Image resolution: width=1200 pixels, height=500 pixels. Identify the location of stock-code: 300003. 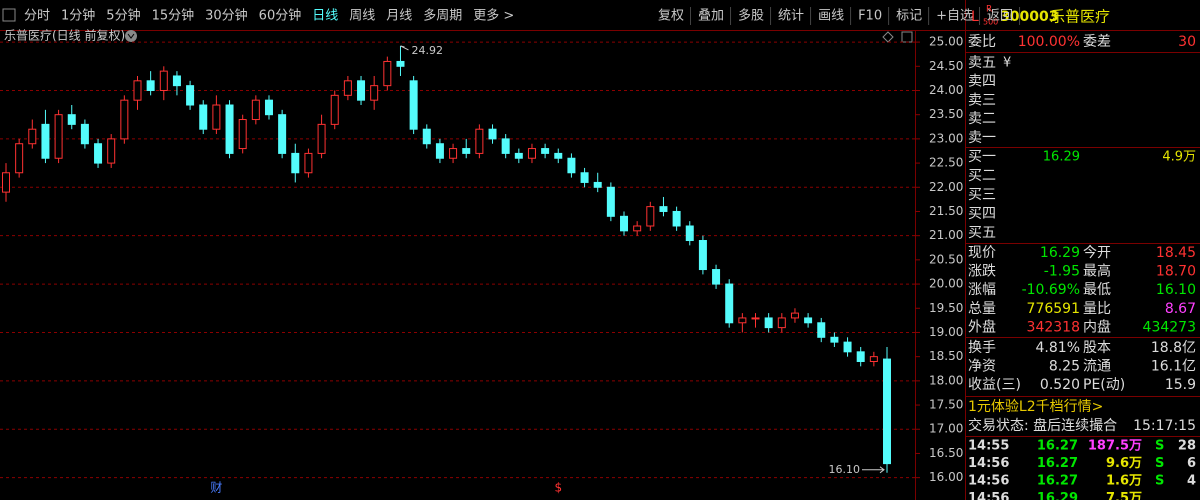
(1029, 17).